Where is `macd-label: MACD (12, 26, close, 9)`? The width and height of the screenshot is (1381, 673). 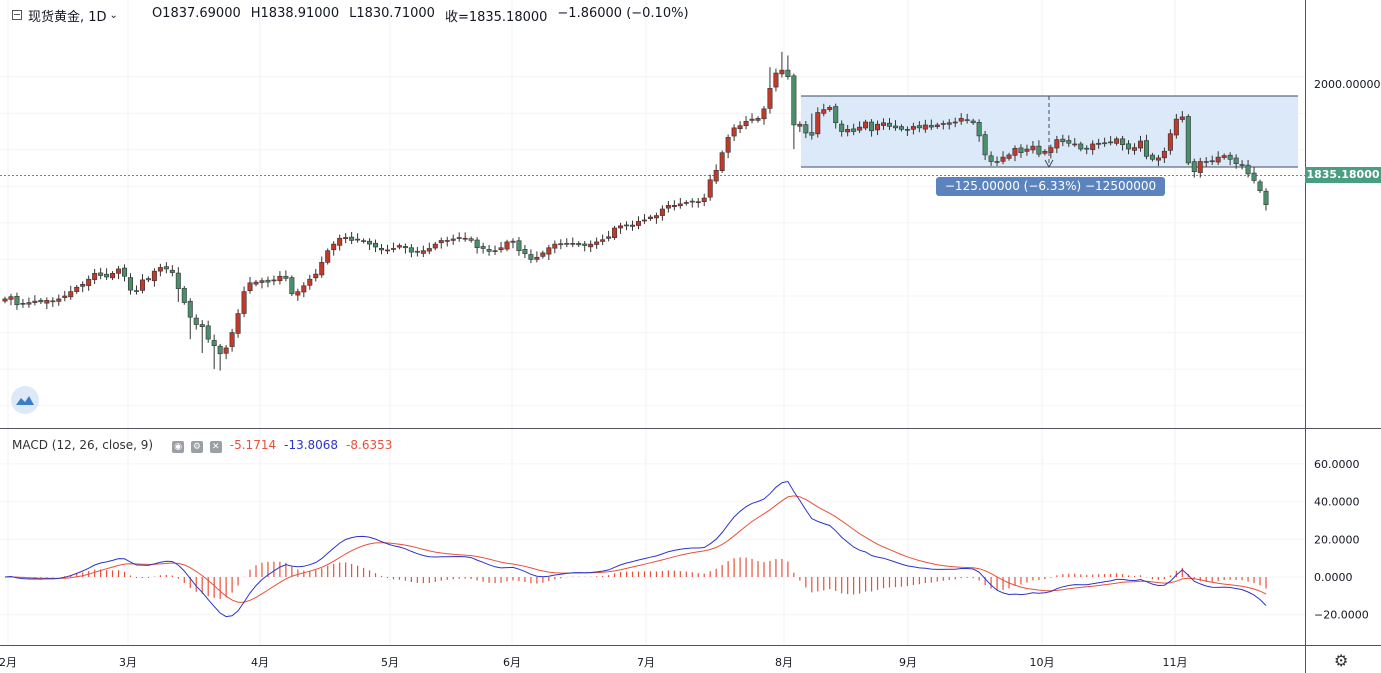 macd-label: MACD (12, 26, close, 9) is located at coordinates (83, 445).